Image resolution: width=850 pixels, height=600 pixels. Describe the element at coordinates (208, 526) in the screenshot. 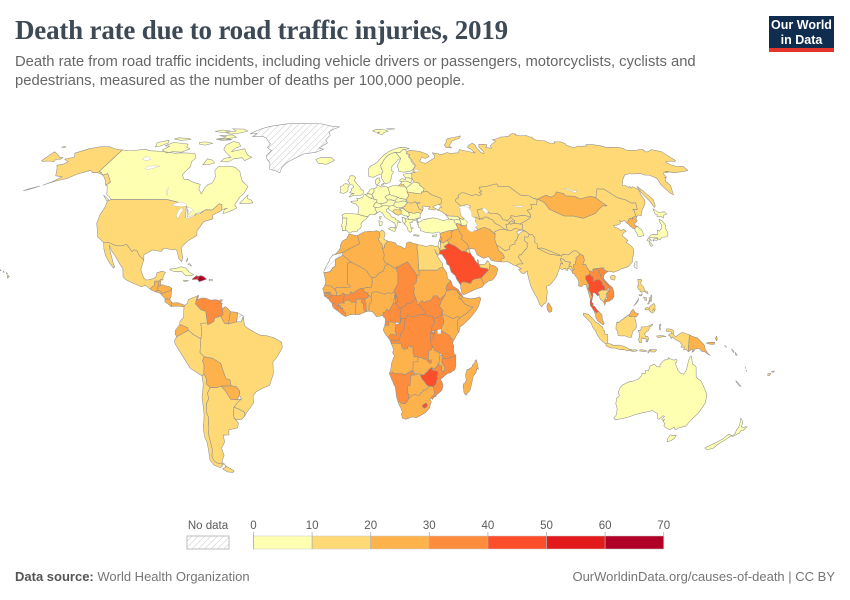

I see `svg-text: No data` at that location.